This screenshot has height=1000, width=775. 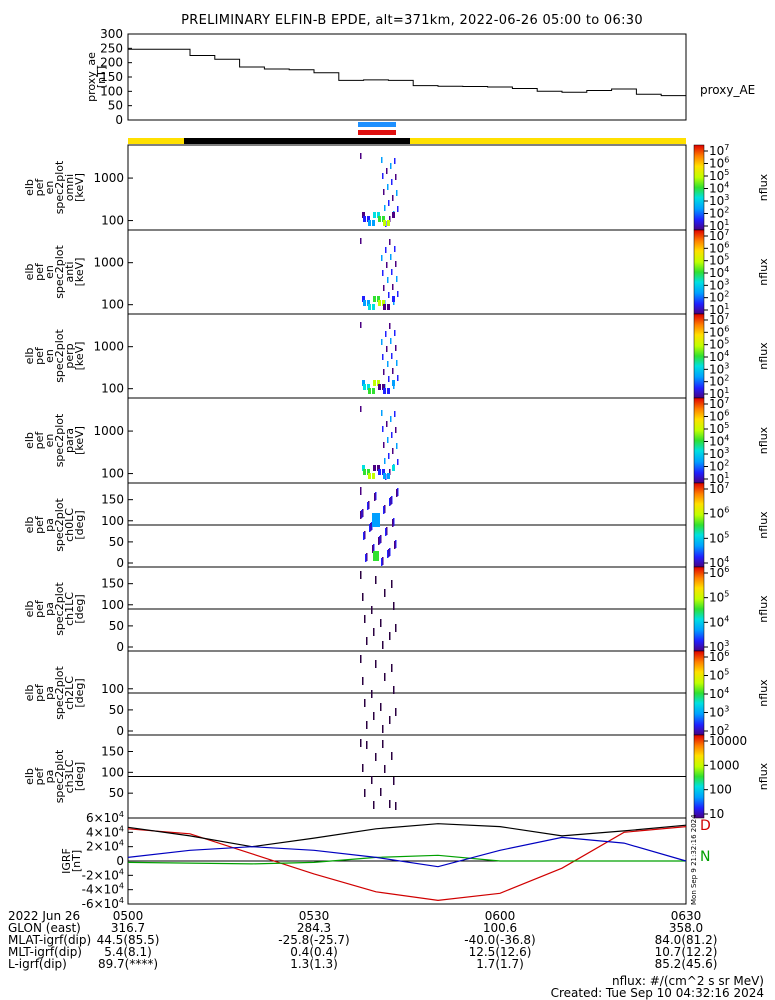 What do you see at coordinates (705, 857) in the screenshot?
I see `igrf-label-n: N` at bounding box center [705, 857].